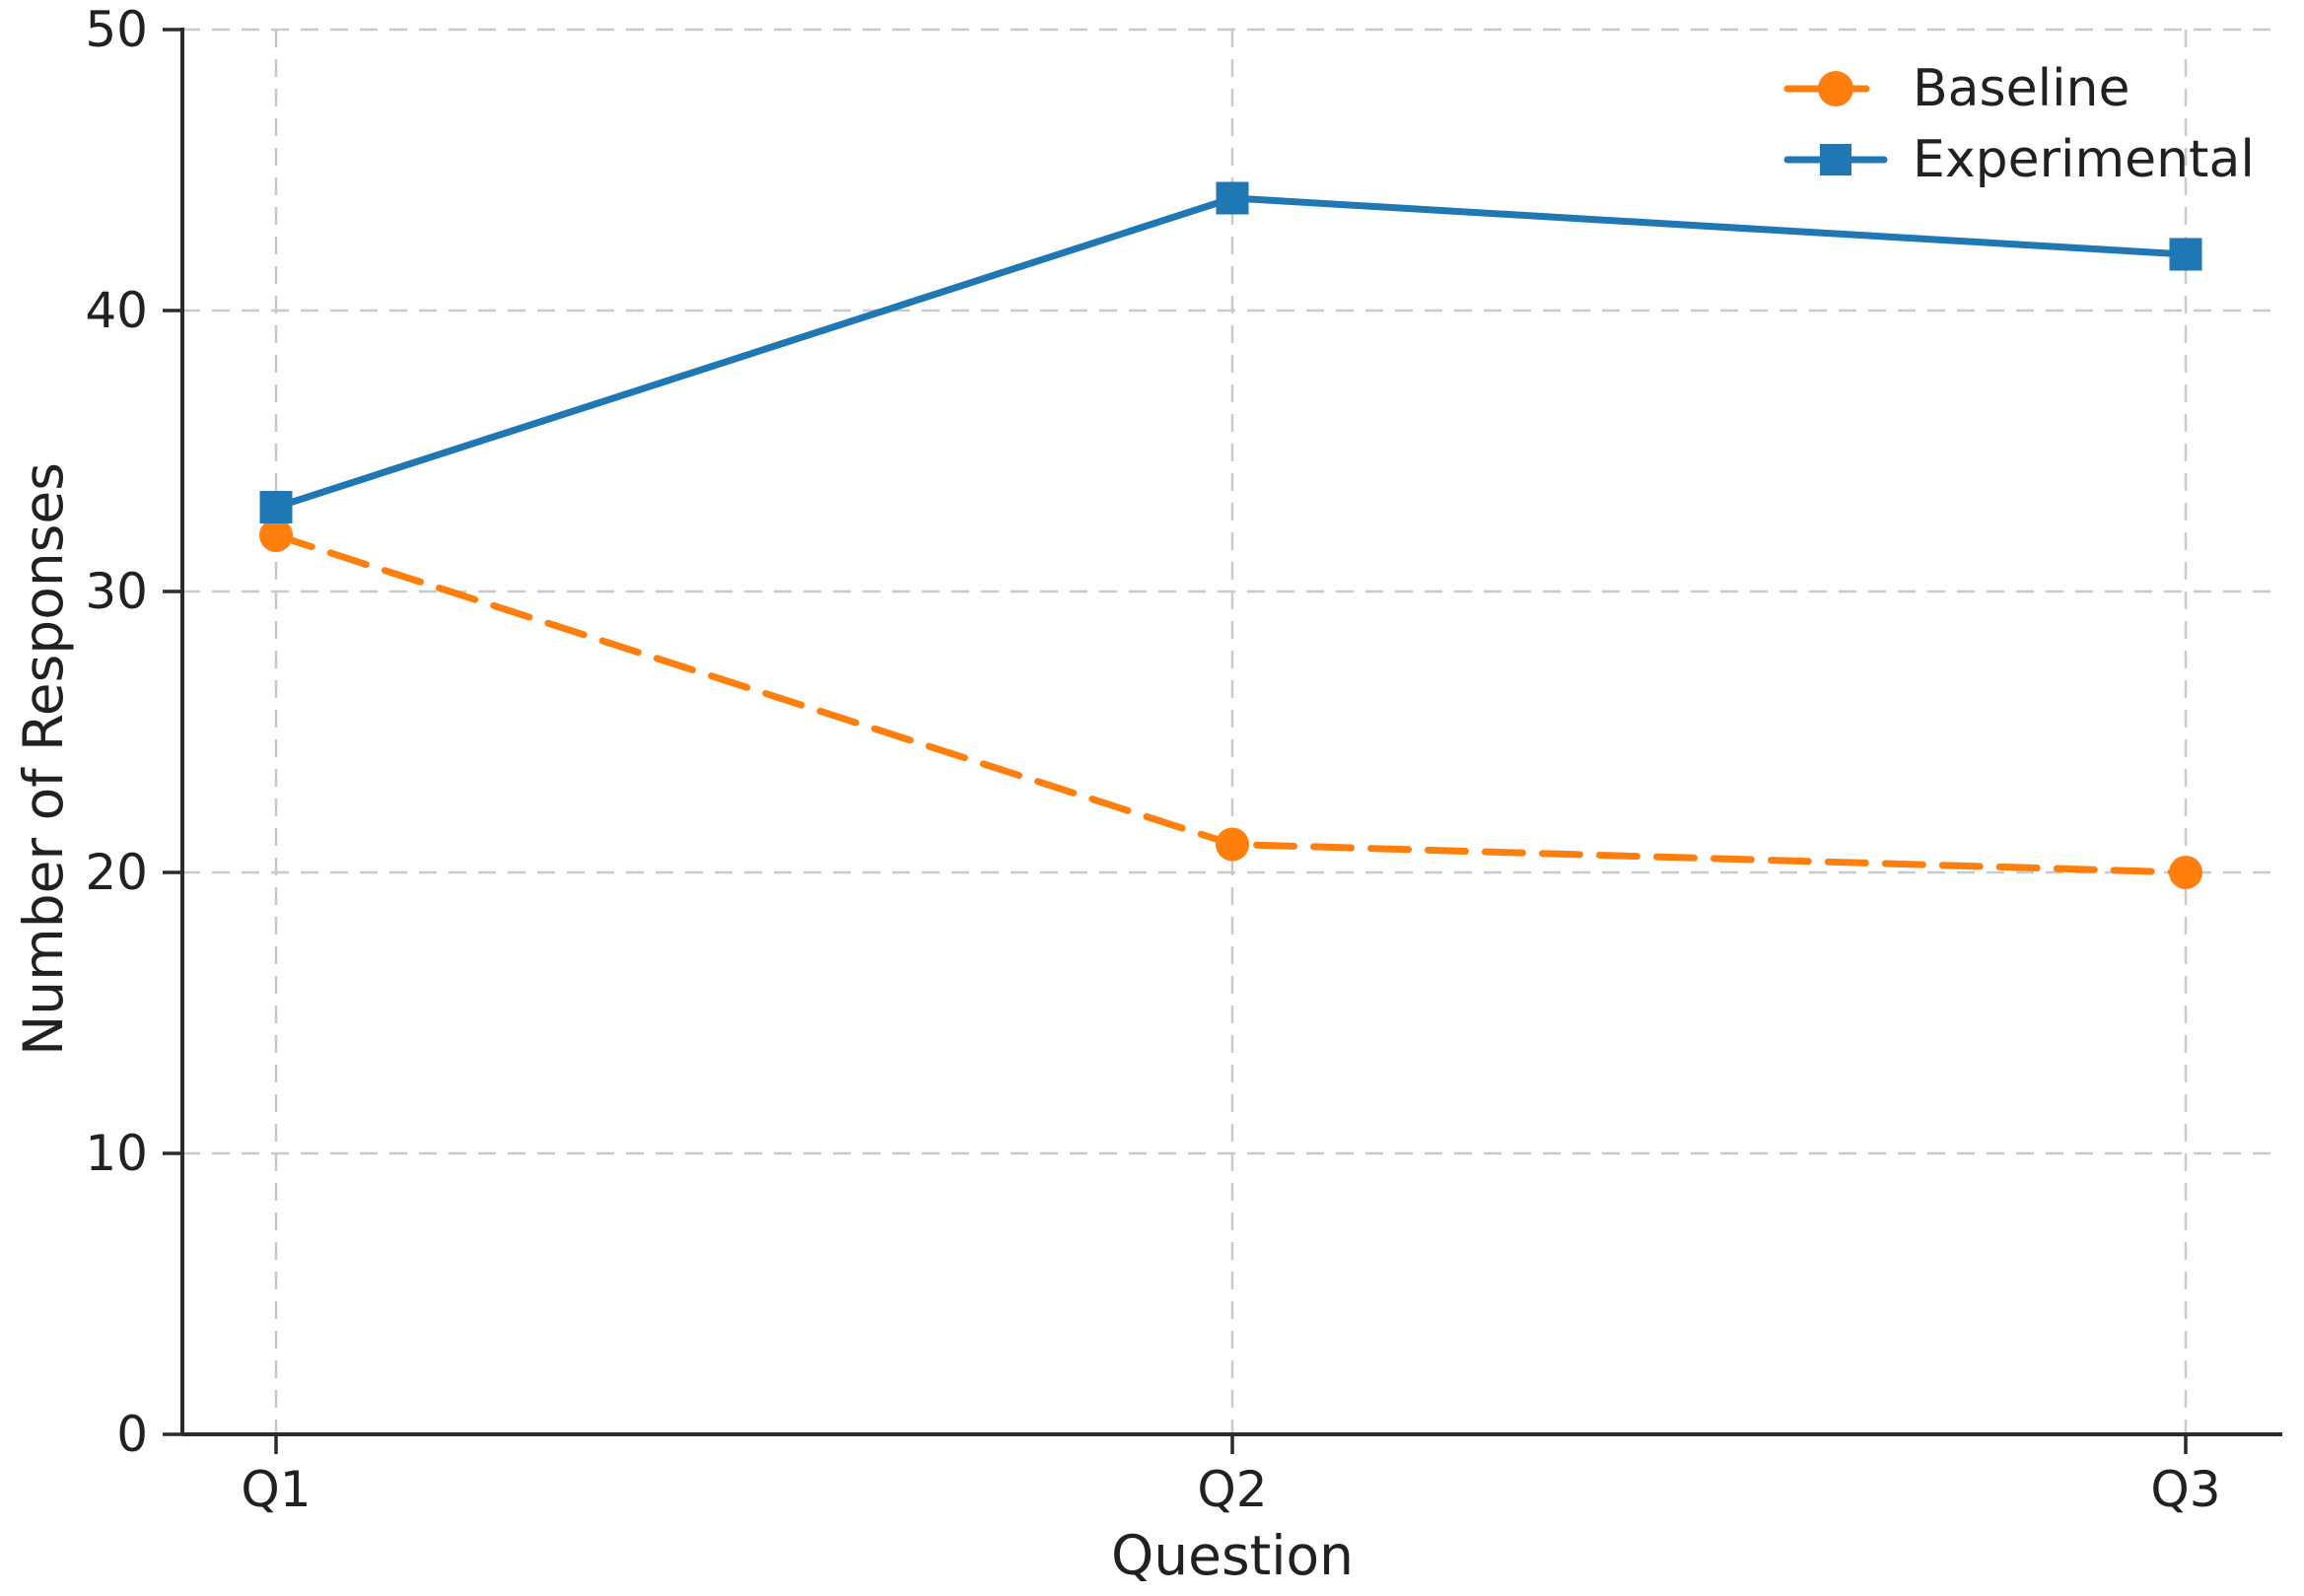  What do you see at coordinates (132, 1434) in the screenshot?
I see `y-tick-label-0: 0` at bounding box center [132, 1434].